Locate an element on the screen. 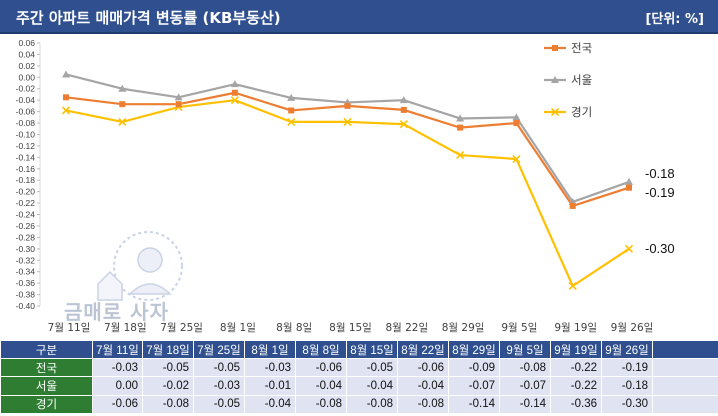 The width and height of the screenshot is (718, 416). chart-header: 주간 아파트 매매가격 변동률 (KB부동산) [단위: %] is located at coordinates (359, 17).